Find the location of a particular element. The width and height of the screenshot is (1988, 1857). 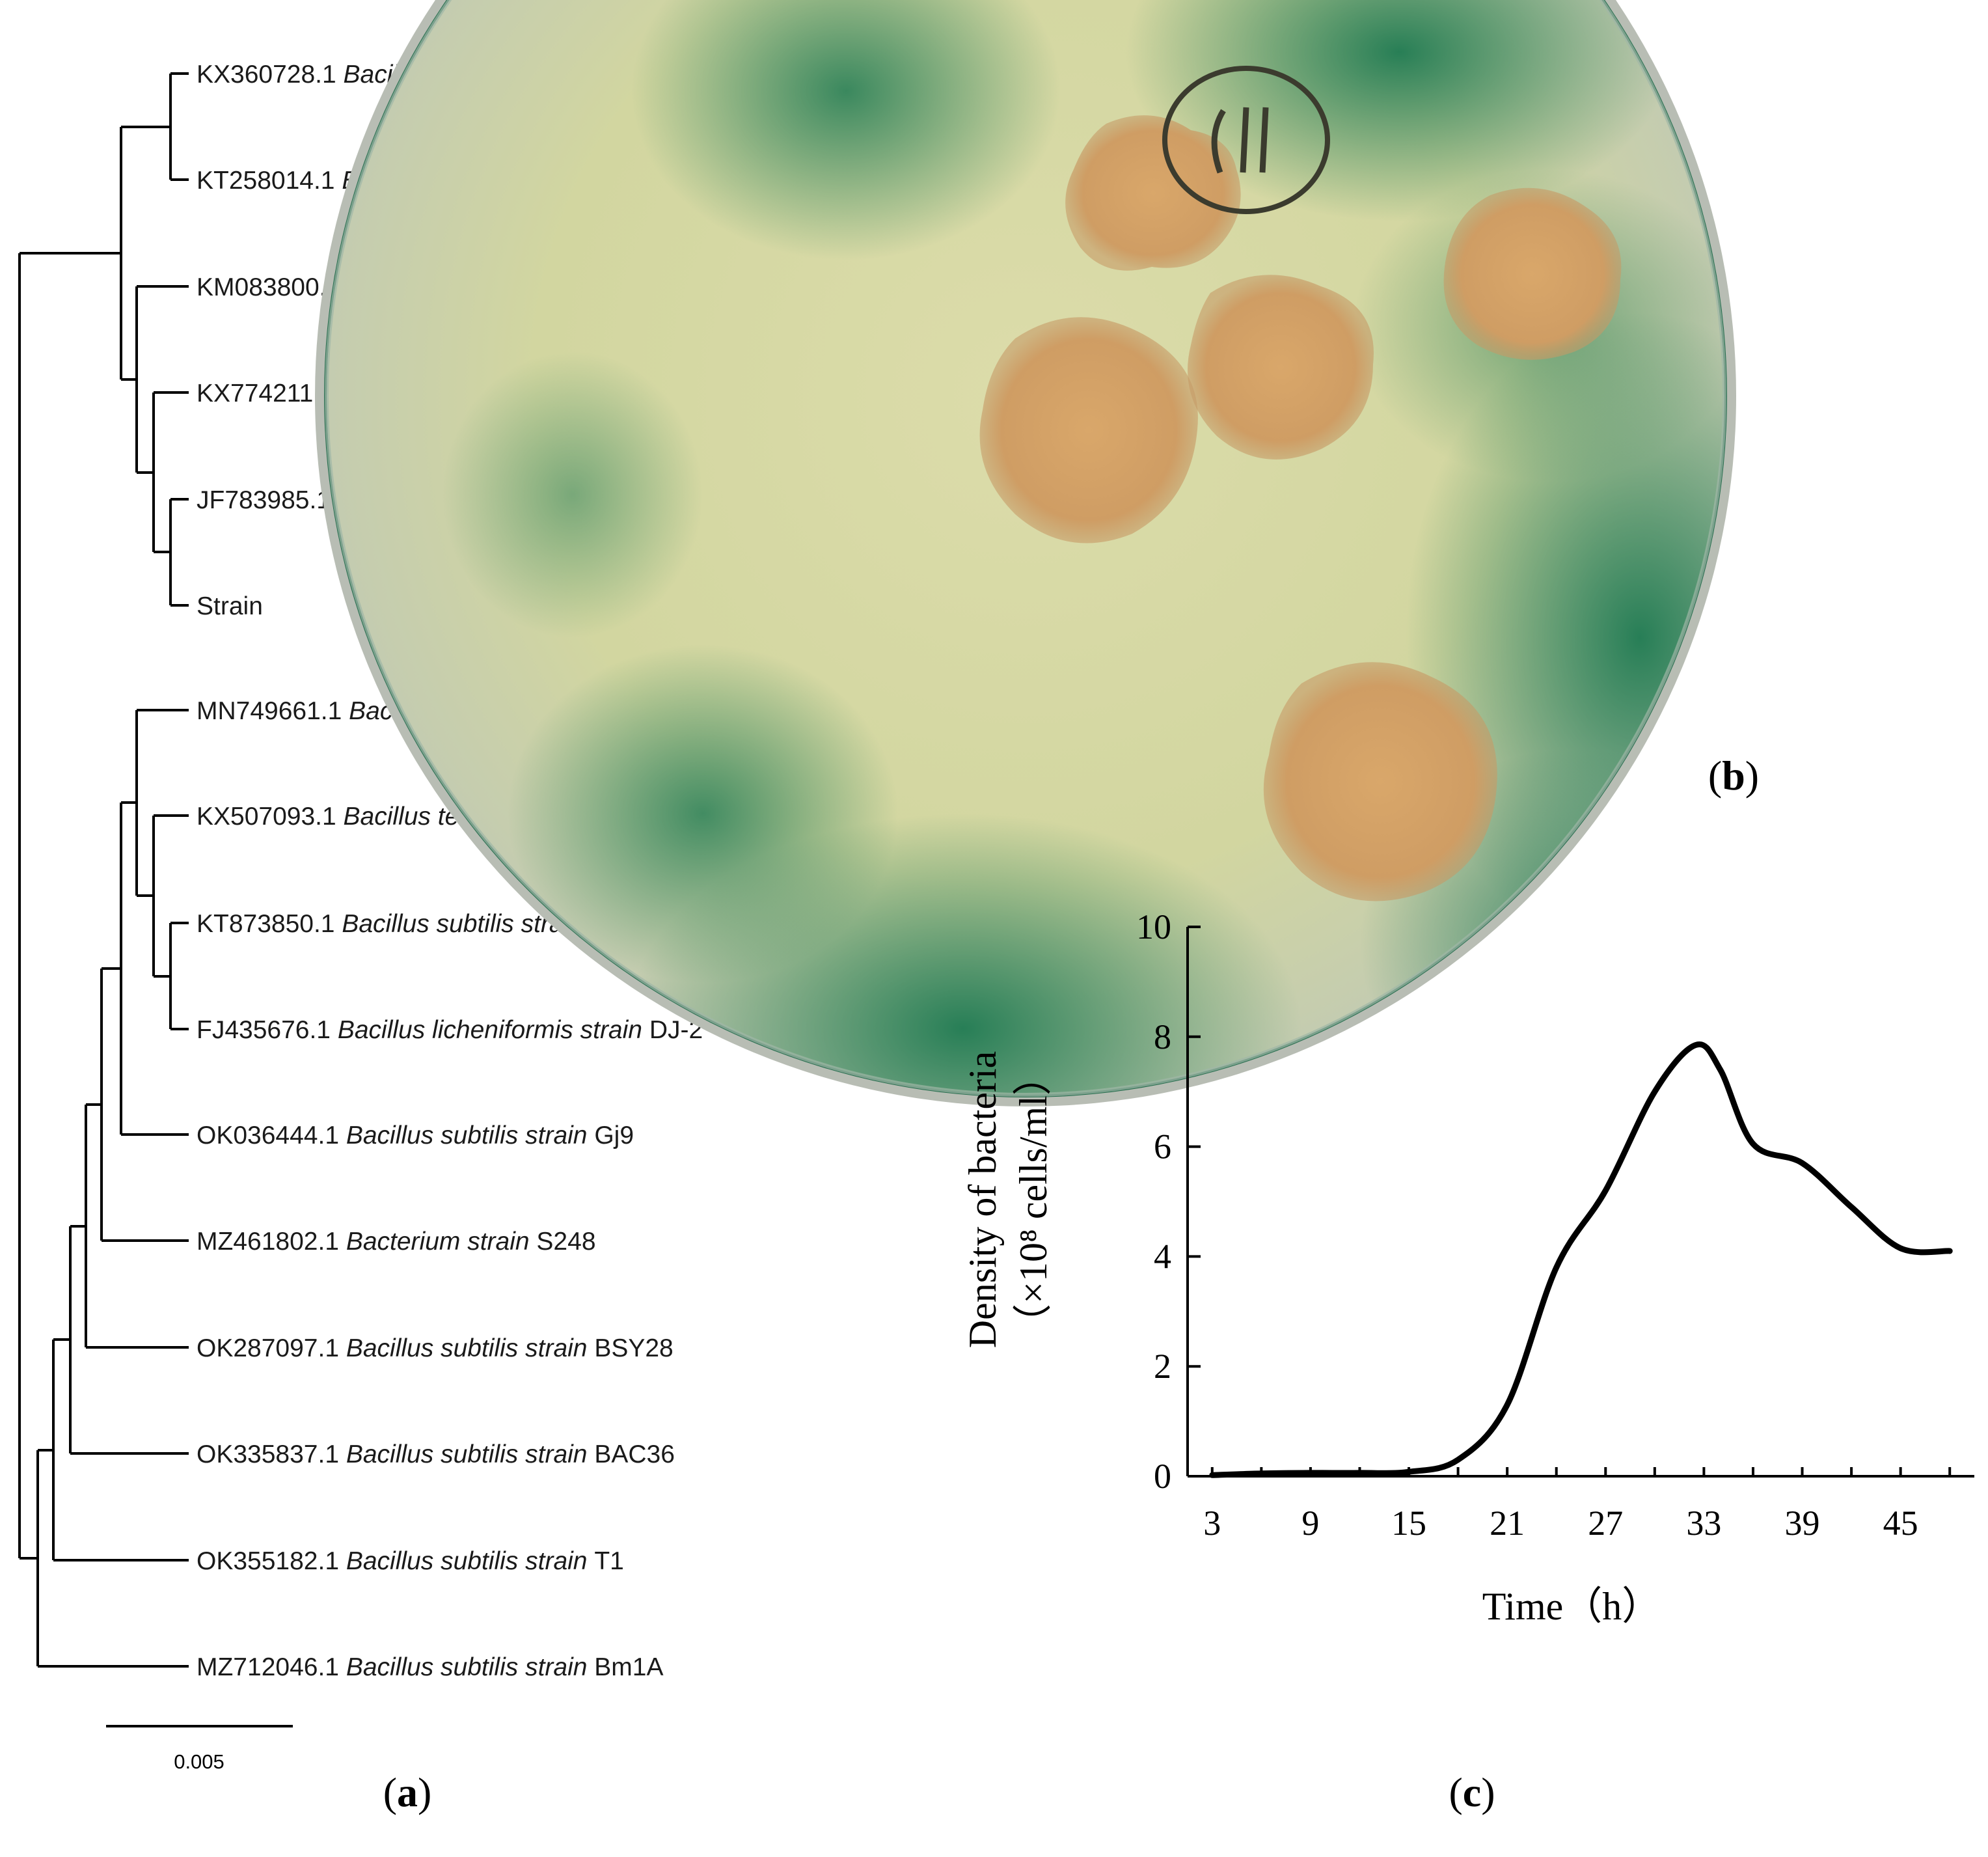

y-tick-label: 8 is located at coordinates (1162, 1036).